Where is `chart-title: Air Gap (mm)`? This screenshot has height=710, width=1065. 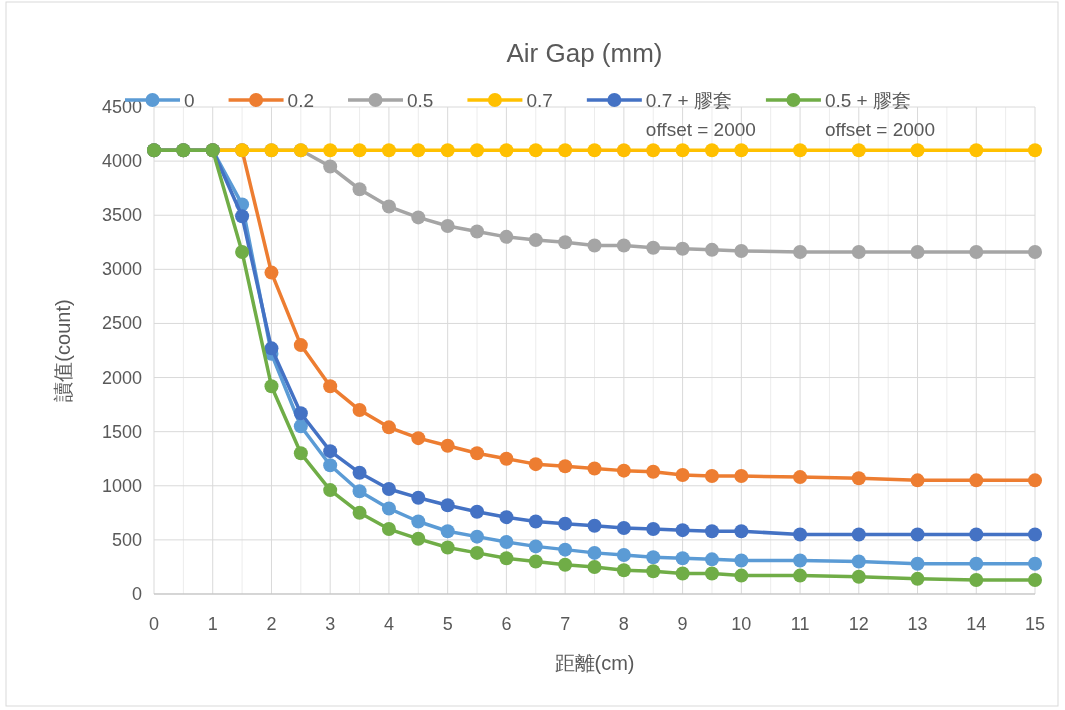 chart-title: Air Gap (mm) is located at coordinates (584, 53).